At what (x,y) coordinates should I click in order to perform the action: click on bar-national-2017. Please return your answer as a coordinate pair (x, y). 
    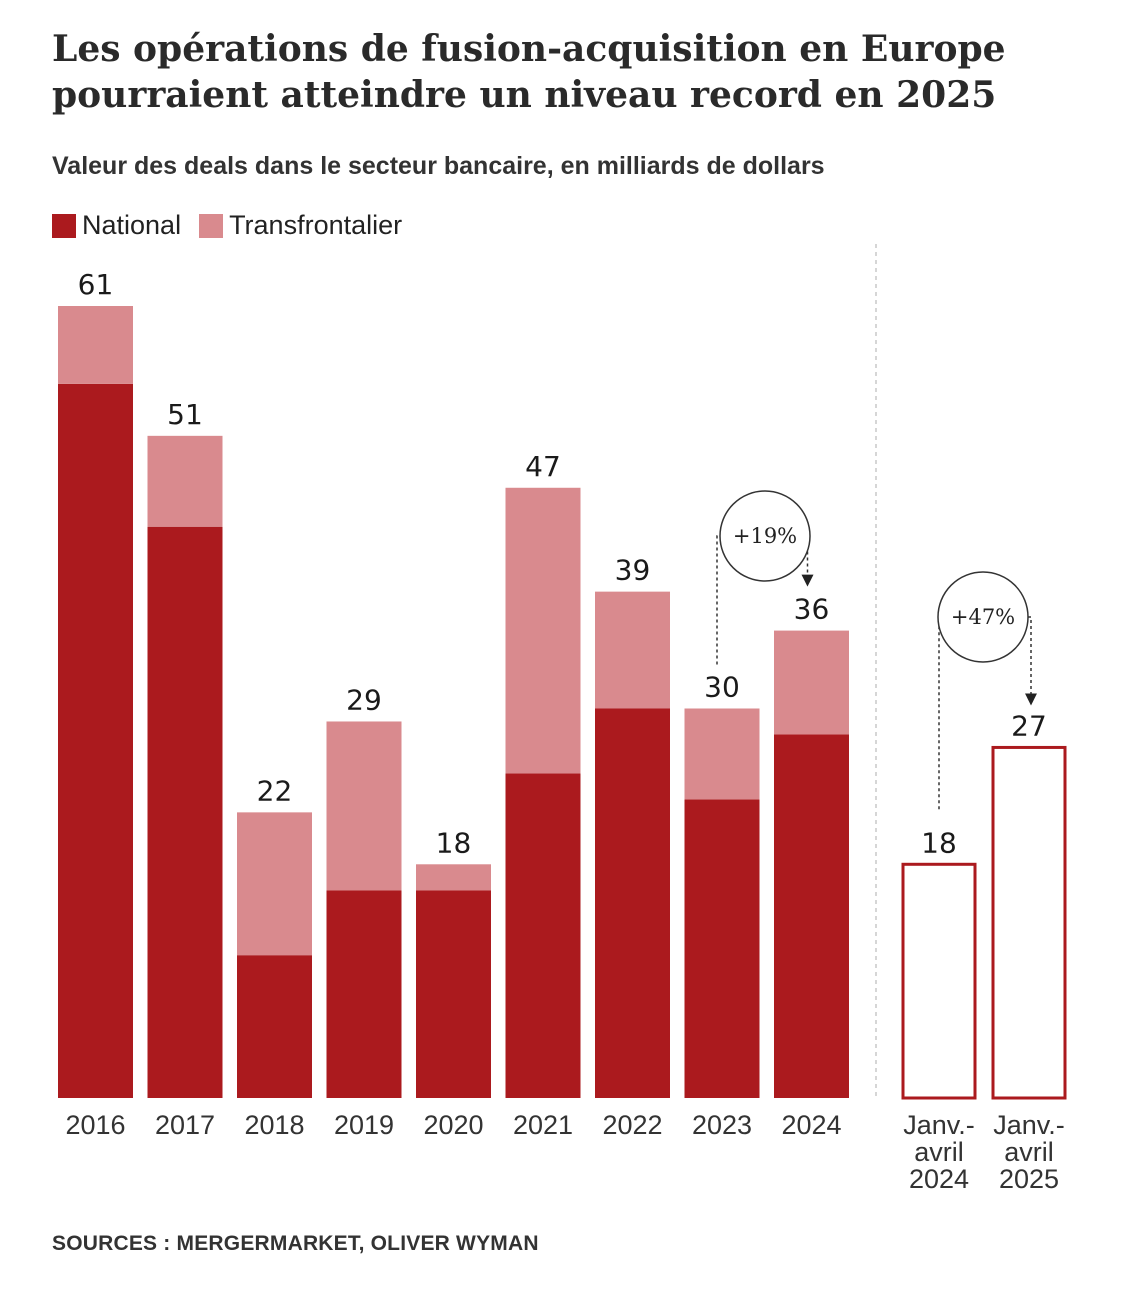
    Looking at the image, I should click on (185, 812).